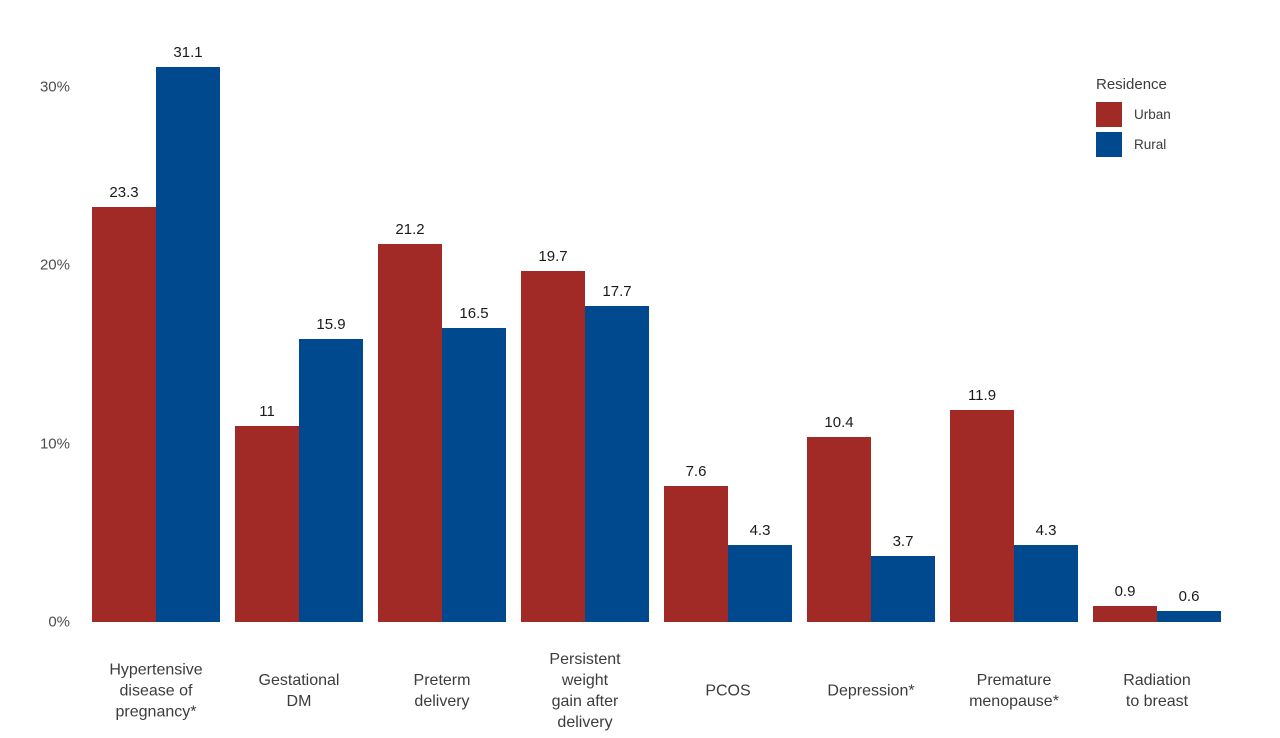 The image size is (1280, 738). What do you see at coordinates (1125, 591) in the screenshot?
I see `value-label-urban-8: 0.9` at bounding box center [1125, 591].